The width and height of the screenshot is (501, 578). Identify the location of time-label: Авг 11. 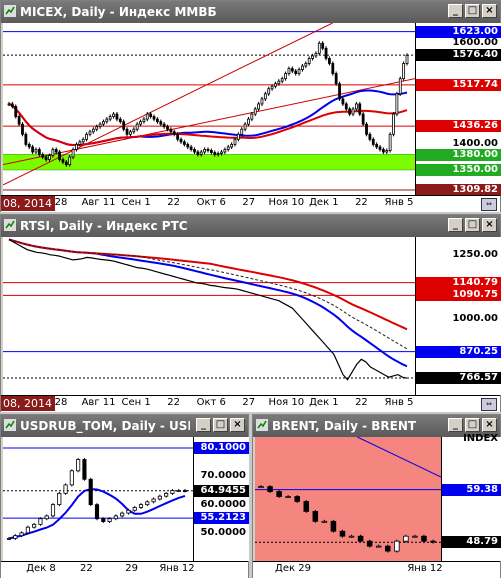
(98, 202).